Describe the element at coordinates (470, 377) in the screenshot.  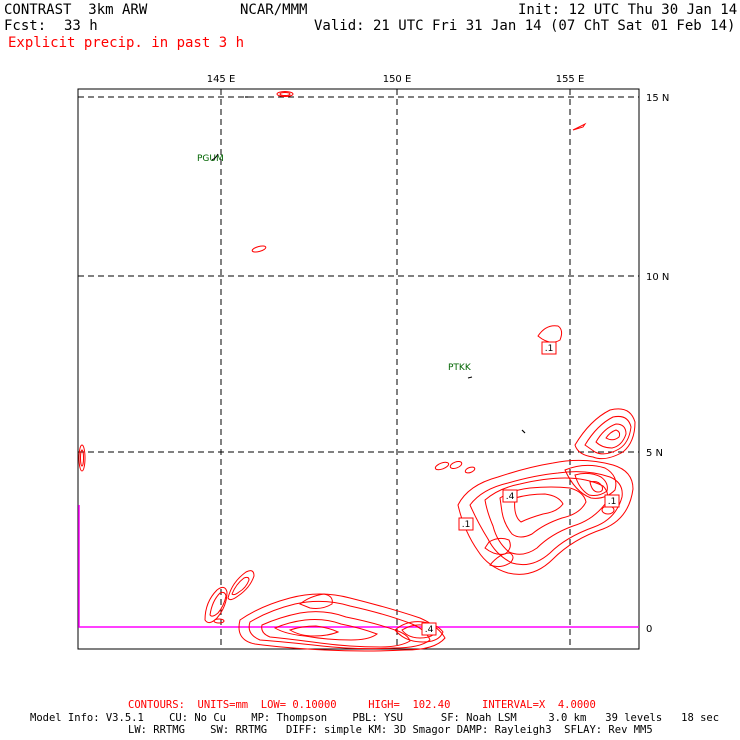
I see `chuuk-coastline` at that location.